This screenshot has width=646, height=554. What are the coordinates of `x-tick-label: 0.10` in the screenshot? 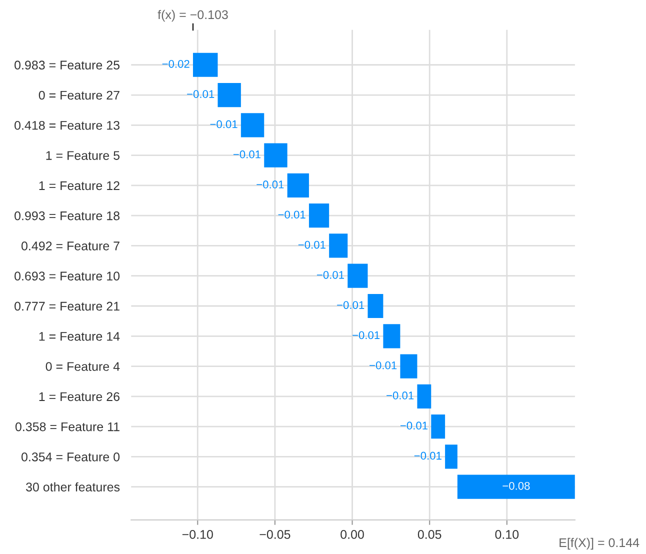 It's located at (507, 534).